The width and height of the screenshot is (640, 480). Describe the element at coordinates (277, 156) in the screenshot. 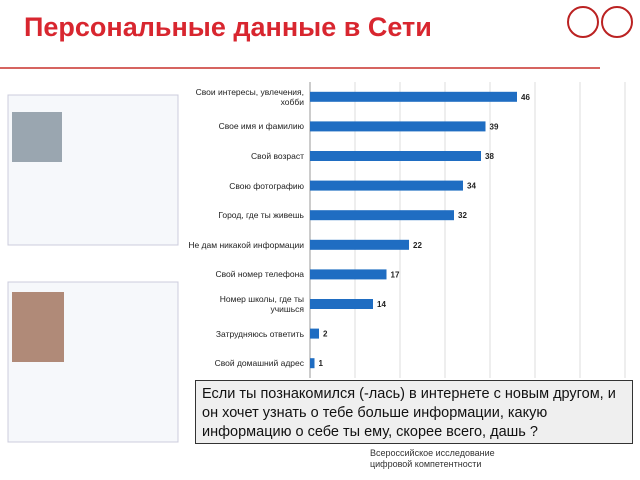

I see `category-label: Свой возраст` at that location.